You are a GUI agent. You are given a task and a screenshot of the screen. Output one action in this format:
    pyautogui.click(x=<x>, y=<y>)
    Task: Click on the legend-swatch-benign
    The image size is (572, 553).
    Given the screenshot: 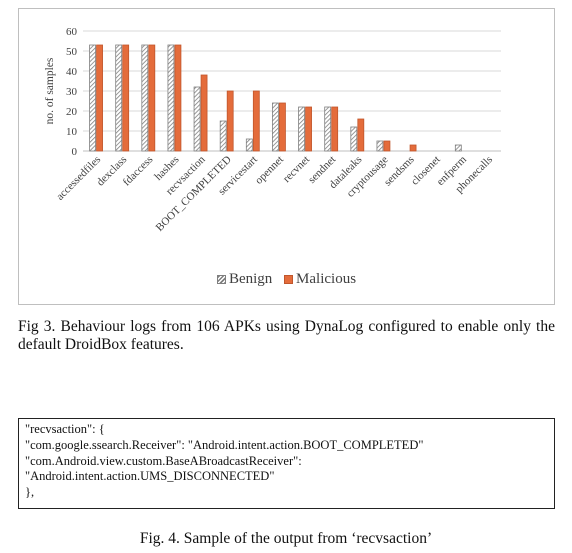 What is the action you would take?
    pyautogui.click(x=221, y=279)
    